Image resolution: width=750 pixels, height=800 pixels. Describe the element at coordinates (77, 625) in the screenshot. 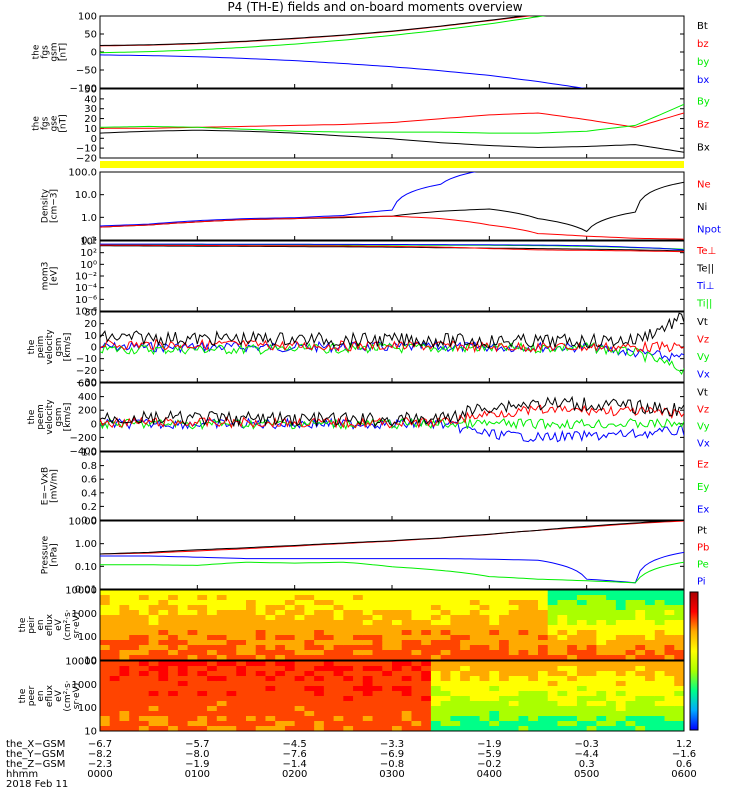

I see `ylabel-text: sr·eV)` at that location.